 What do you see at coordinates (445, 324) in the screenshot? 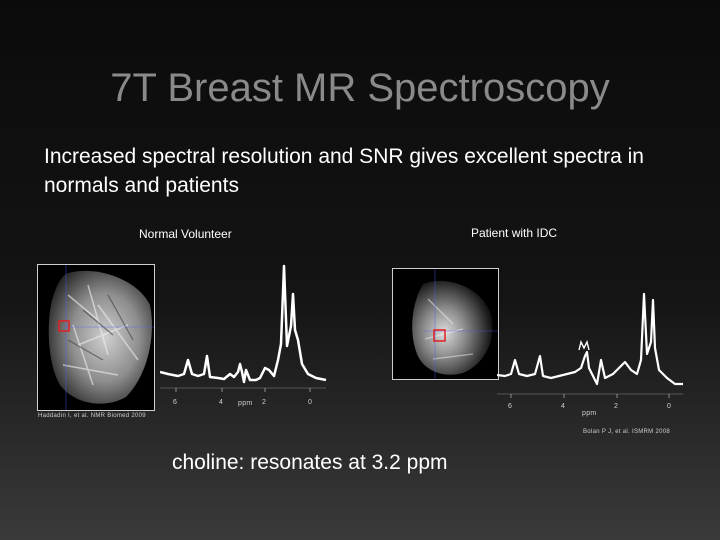
I see `patient-mri-image` at bounding box center [445, 324].